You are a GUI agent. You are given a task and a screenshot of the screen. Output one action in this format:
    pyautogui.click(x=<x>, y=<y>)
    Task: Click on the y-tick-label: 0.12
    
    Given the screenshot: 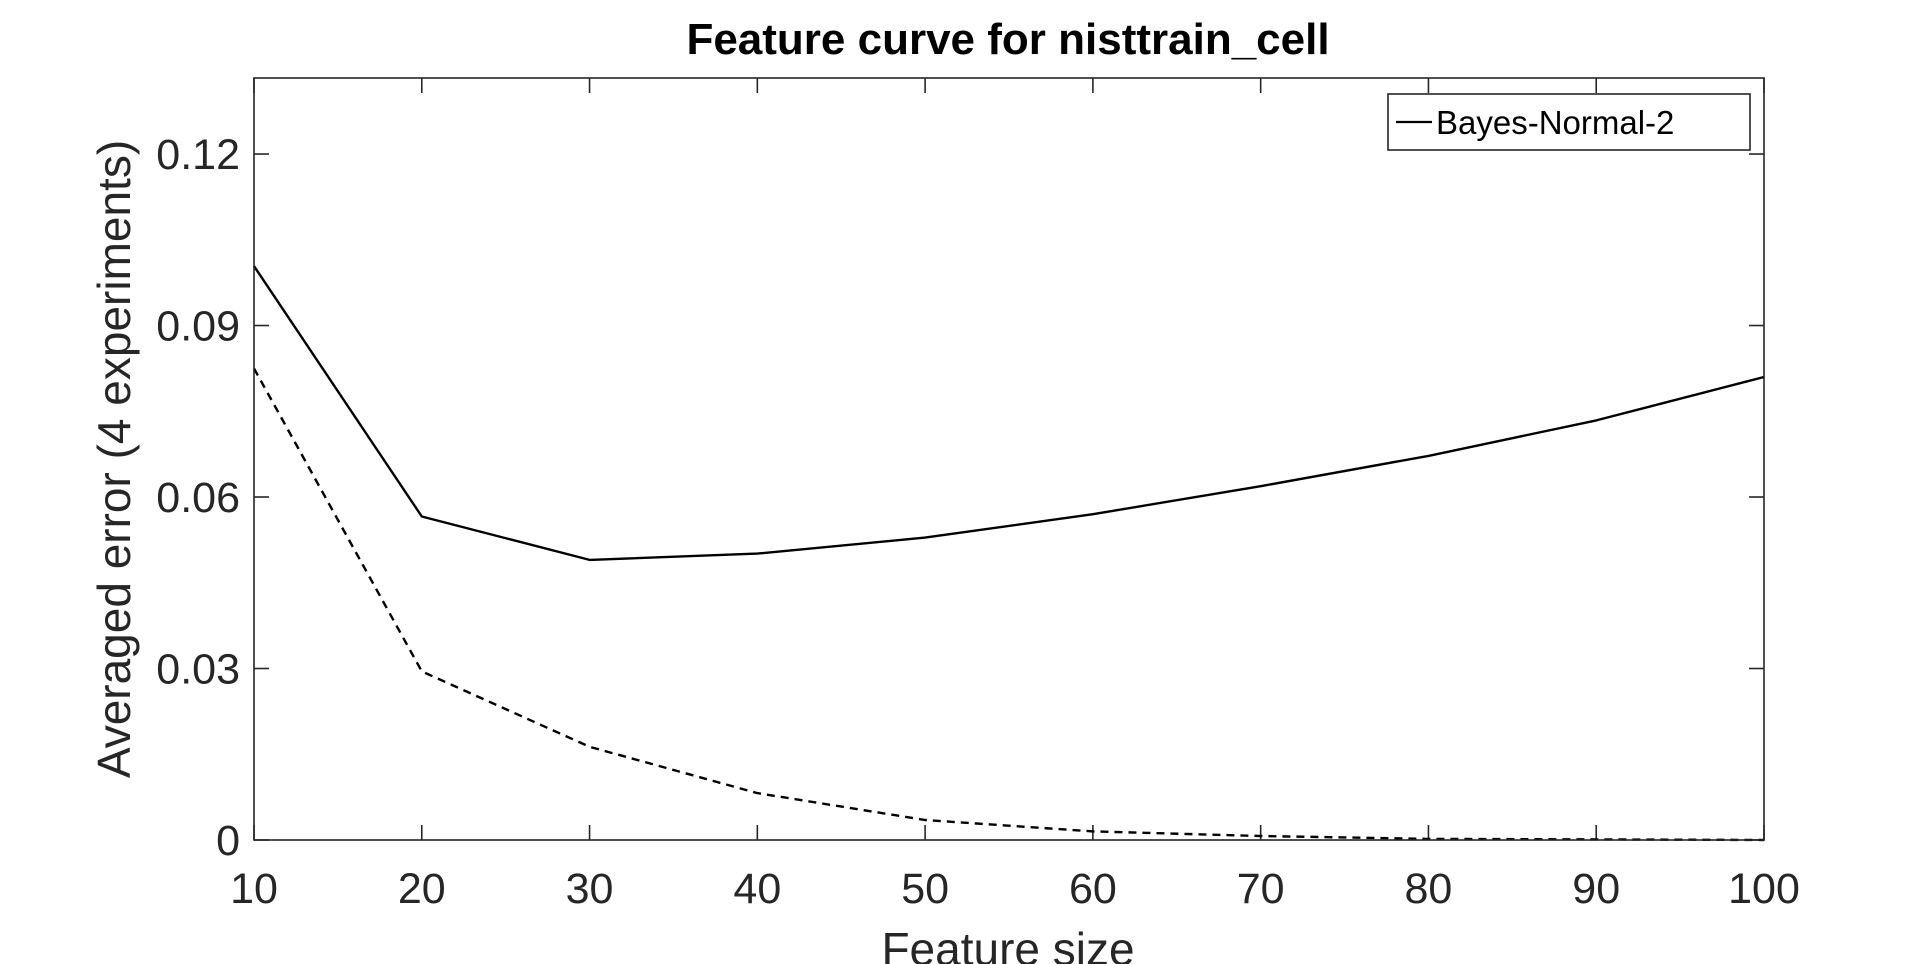 What is the action you would take?
    pyautogui.click(x=198, y=155)
    